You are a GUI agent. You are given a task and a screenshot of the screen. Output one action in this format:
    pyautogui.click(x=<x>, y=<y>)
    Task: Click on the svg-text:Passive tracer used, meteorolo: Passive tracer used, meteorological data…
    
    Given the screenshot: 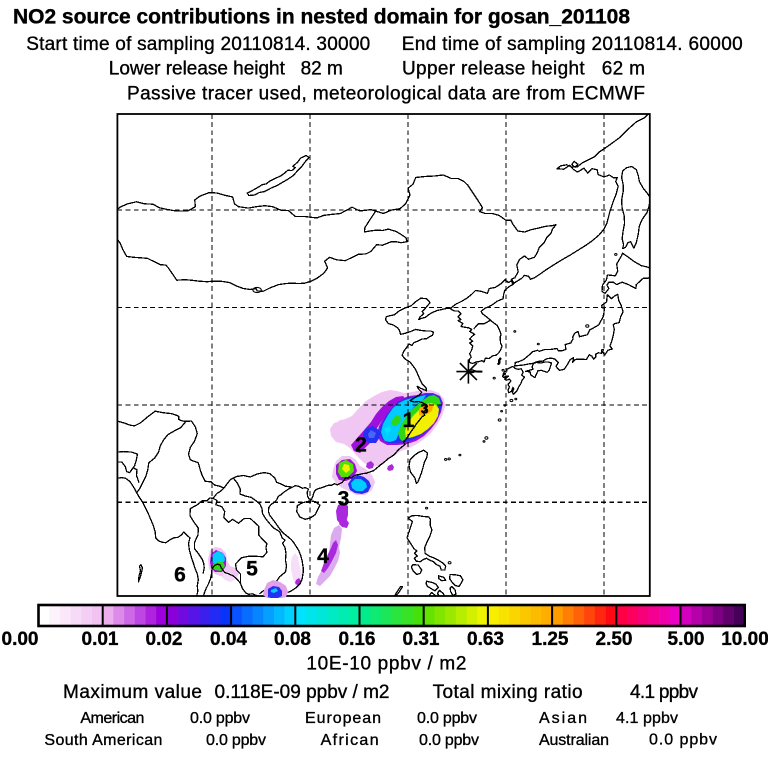 What is the action you would take?
    pyautogui.click(x=386, y=94)
    